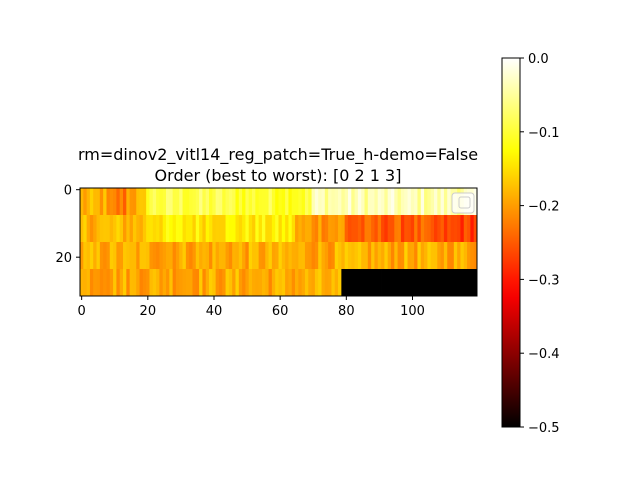 Image resolution: width=640 pixels, height=480 pixels. What do you see at coordinates (349, 282) in the screenshot?
I see `heatmap-cell-row3-col81` at bounding box center [349, 282].